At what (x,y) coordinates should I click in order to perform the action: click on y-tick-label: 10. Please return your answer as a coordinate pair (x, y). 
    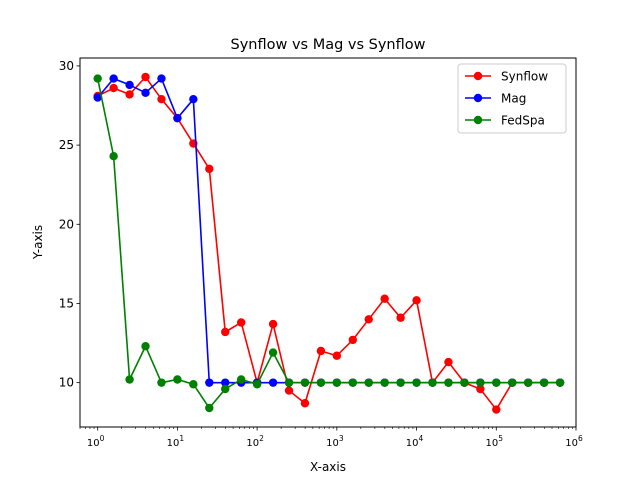
    Looking at the image, I should click on (66, 383).